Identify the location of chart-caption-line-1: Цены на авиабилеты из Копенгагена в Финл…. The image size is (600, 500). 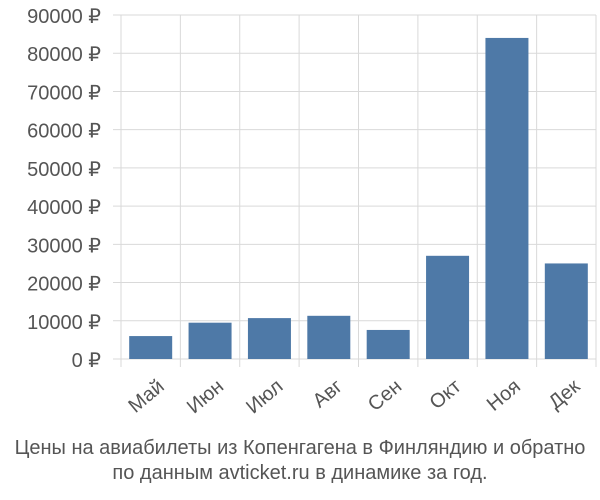
(300, 448).